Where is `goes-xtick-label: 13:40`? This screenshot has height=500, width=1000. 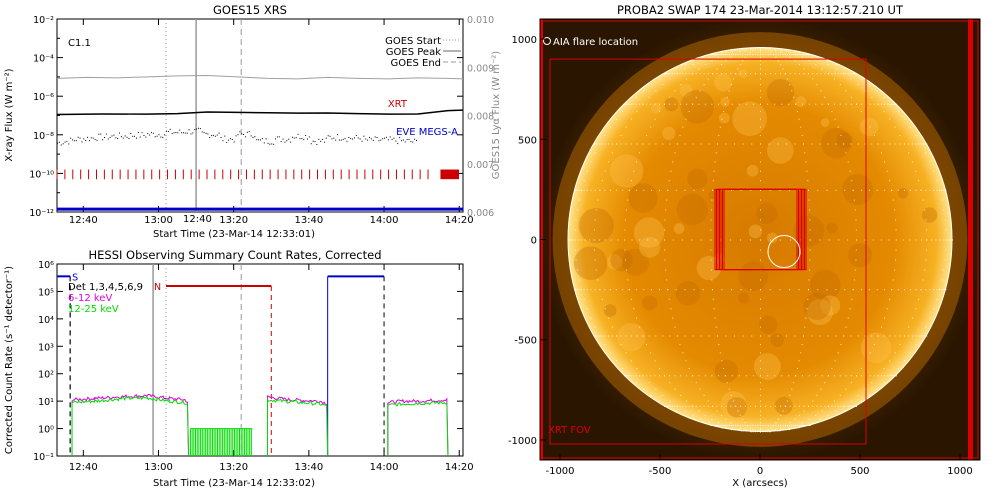
goes-xtick-label: 13:40 is located at coordinates (308, 220).